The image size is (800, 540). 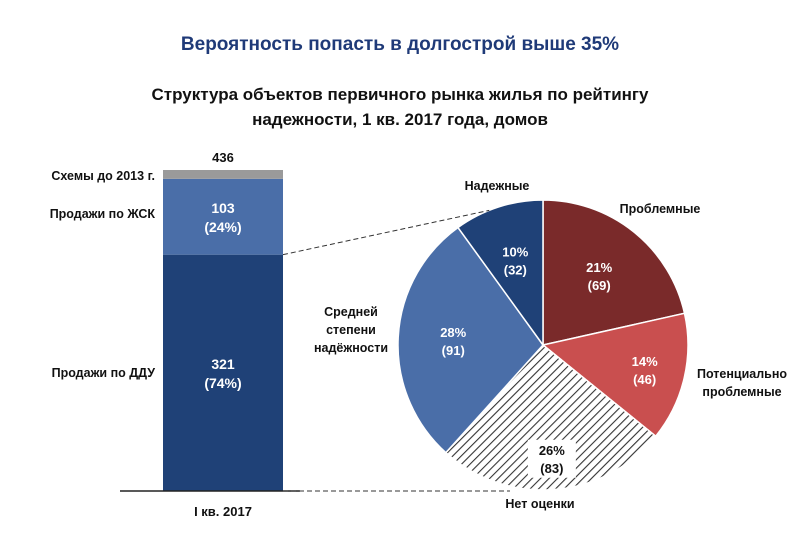 What do you see at coordinates (222, 383) in the screenshot?
I see `bar-pct-label-ddu: (74%)` at bounding box center [222, 383].